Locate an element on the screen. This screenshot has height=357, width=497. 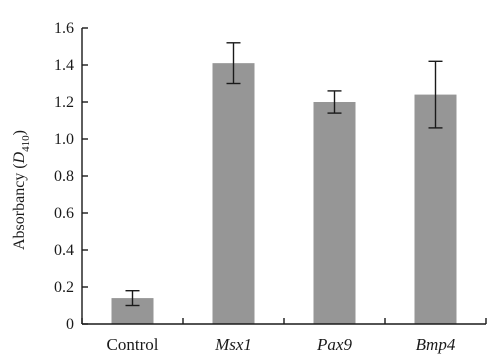
bar-msx1 is located at coordinates (233, 194).